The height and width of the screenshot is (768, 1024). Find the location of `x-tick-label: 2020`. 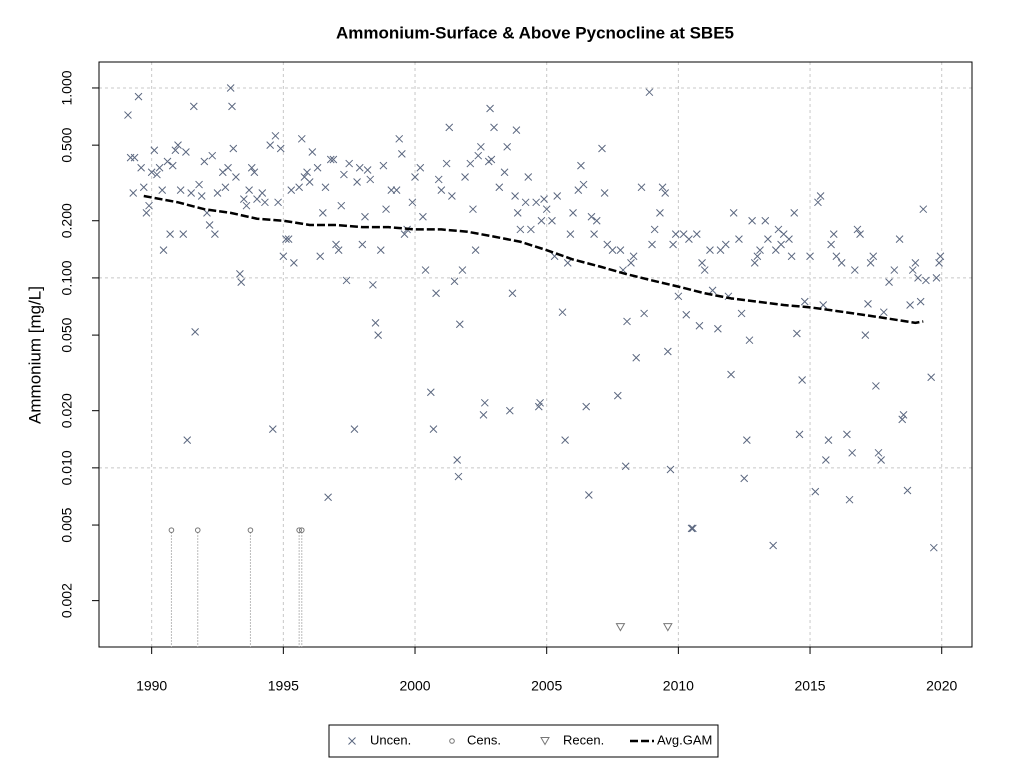

x-tick-label: 2020 is located at coordinates (941, 686).